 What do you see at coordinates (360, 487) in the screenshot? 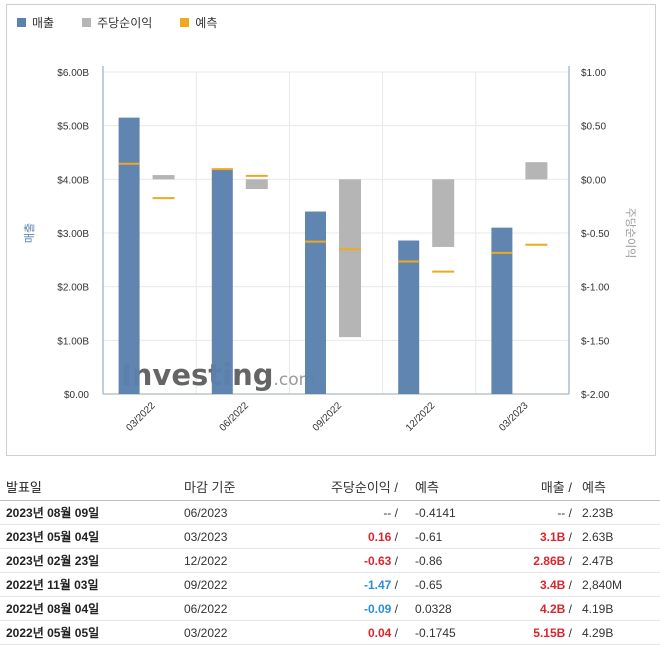
I see `header-eps-label: 주당순이익` at bounding box center [360, 487].